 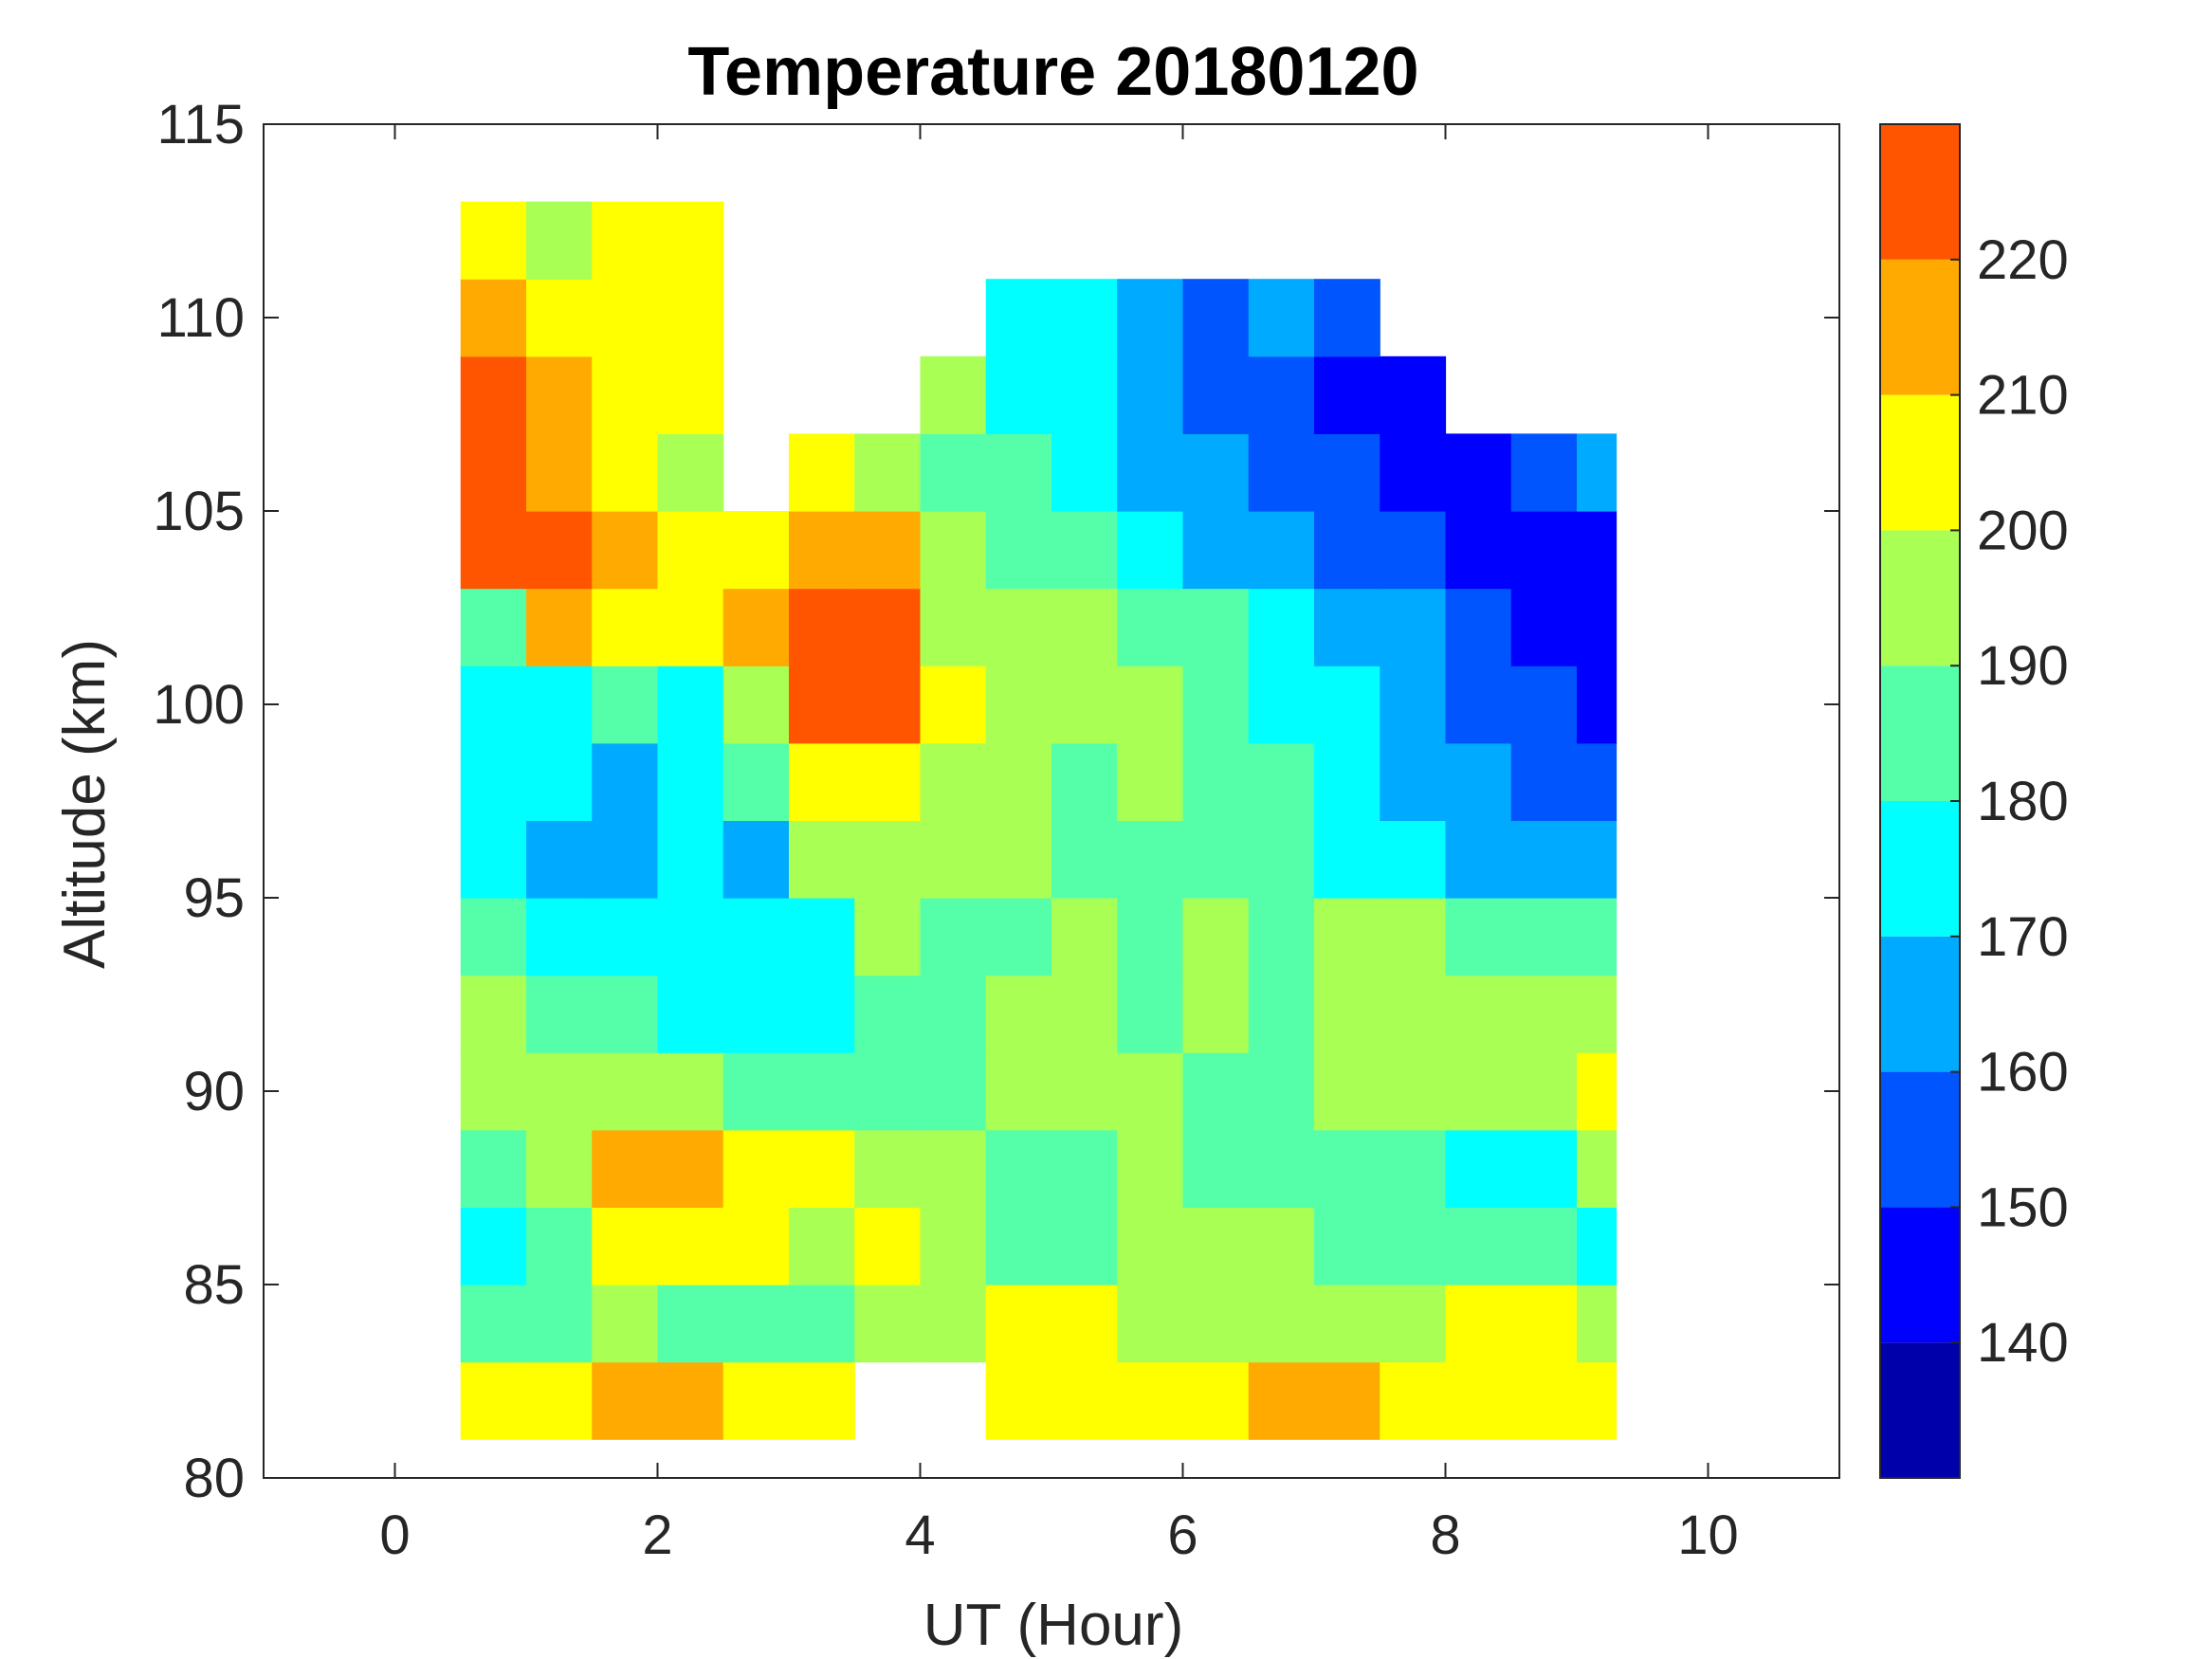 I want to click on x-tick-label: 4, so click(x=920, y=1535).